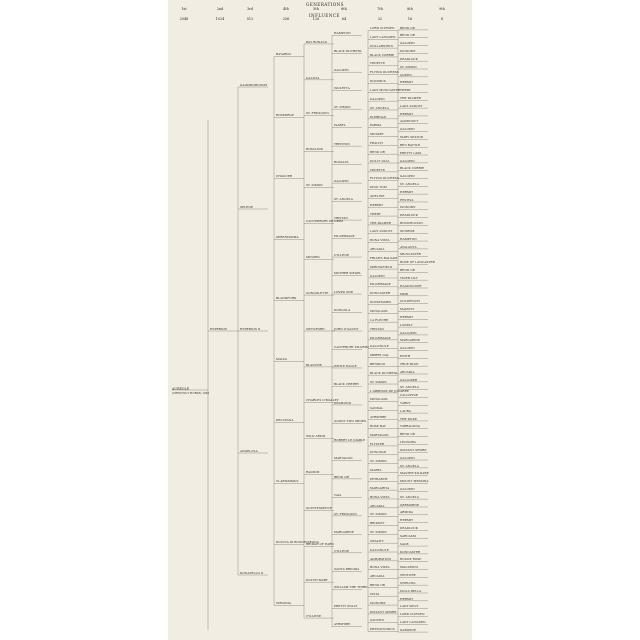 The image size is (640, 640). I want to click on pedigree-name: MUSKET, so click(377, 134).